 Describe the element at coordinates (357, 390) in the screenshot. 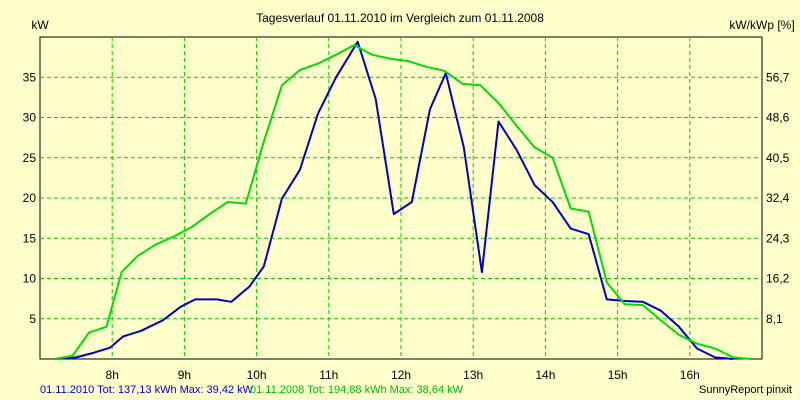

I see `footer-series-2-summary: 01.11.2008 Tot: 194,88 kWh Max: 38,64 kW` at that location.